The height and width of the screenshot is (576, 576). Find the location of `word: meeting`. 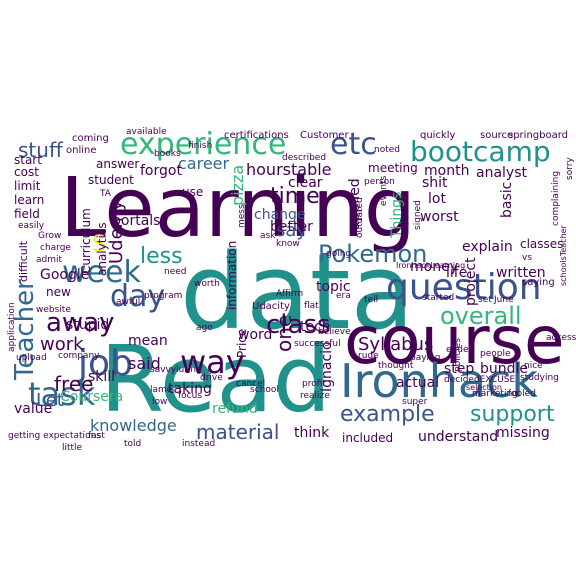

word: meeting is located at coordinates (393, 168).